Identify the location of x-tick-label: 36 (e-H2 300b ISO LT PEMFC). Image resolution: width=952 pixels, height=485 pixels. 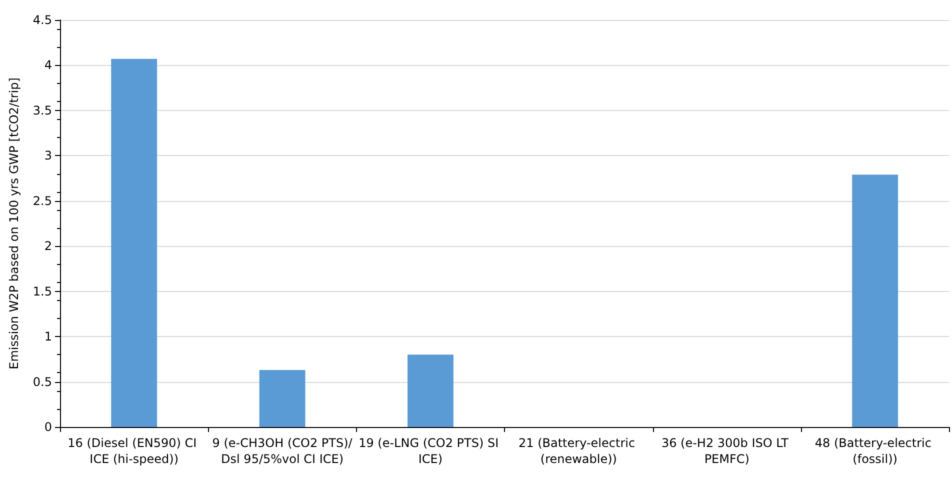
(726, 451).